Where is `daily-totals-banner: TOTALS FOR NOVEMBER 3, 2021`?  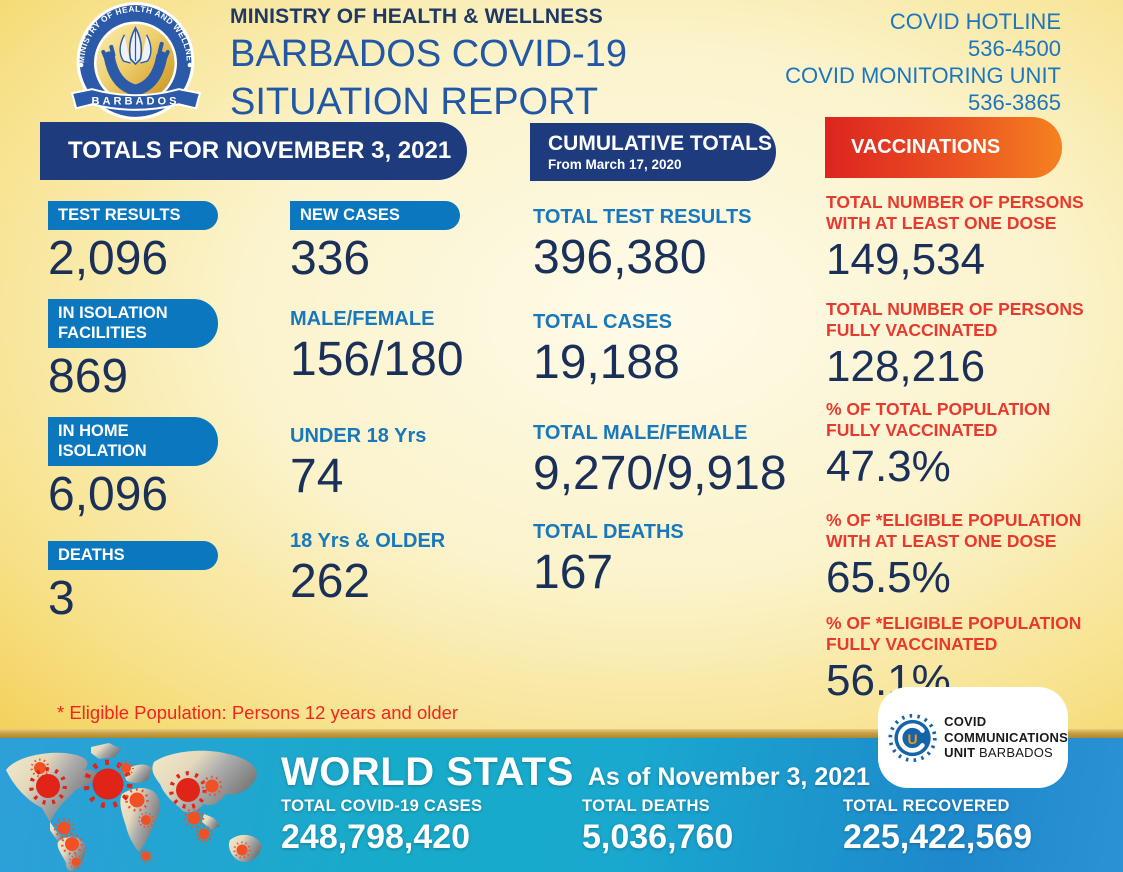
daily-totals-banner: TOTALS FOR NOVEMBER 3, 2021 is located at coordinates (253, 151).